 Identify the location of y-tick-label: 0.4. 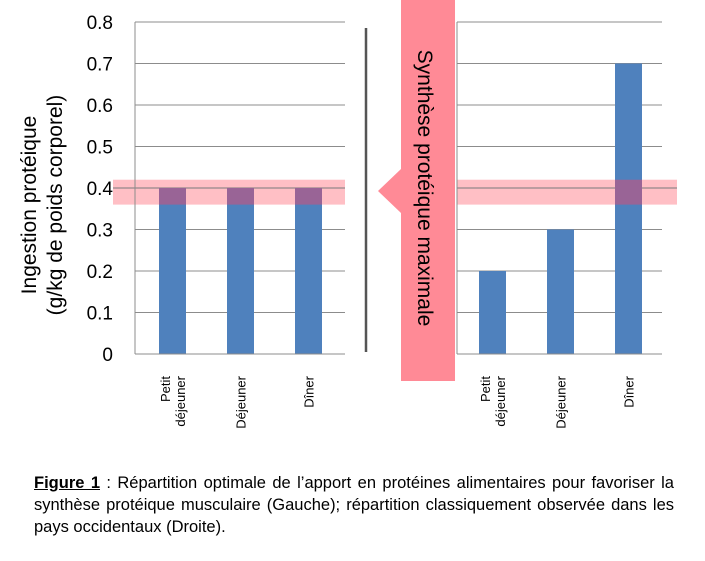
(100, 189).